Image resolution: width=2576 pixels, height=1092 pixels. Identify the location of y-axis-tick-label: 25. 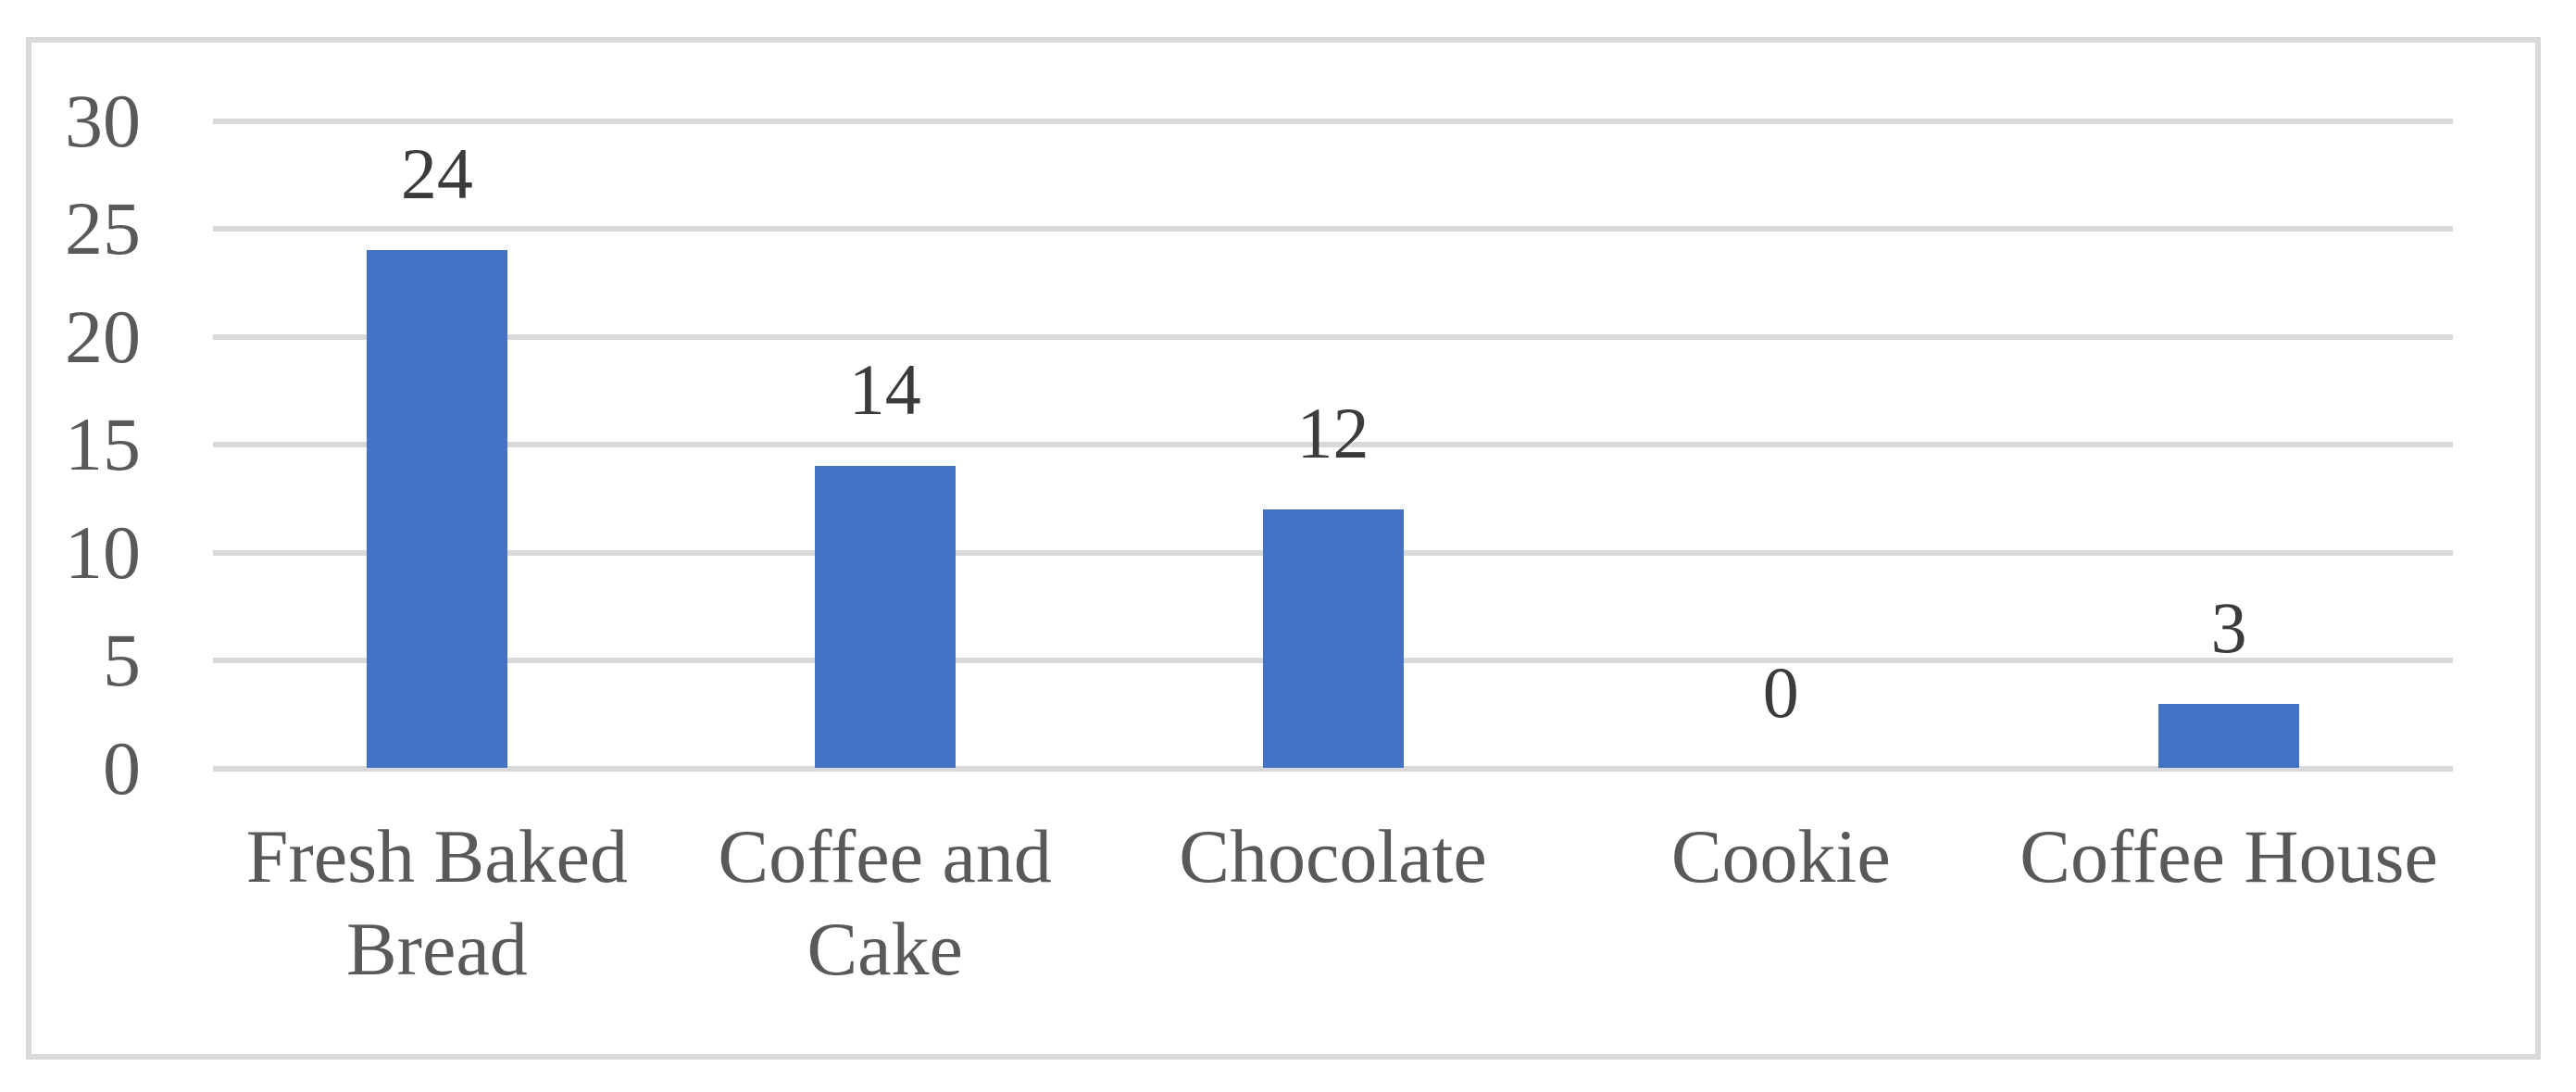
(103, 228).